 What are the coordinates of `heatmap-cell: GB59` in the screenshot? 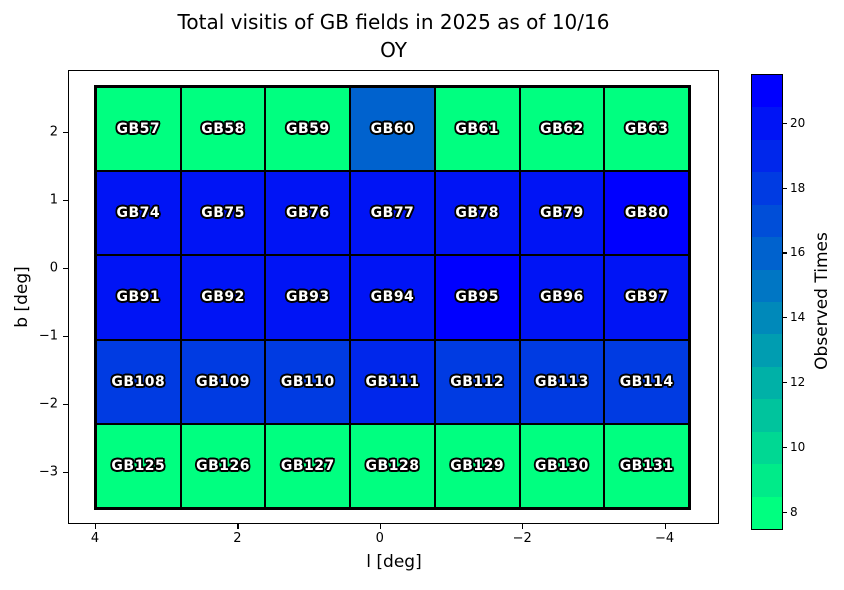 It's located at (308, 129).